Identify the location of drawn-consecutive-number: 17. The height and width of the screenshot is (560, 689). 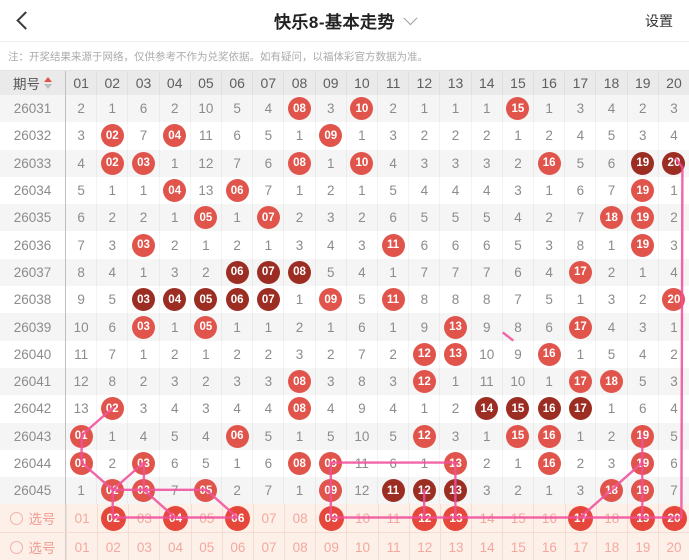
(580, 409).